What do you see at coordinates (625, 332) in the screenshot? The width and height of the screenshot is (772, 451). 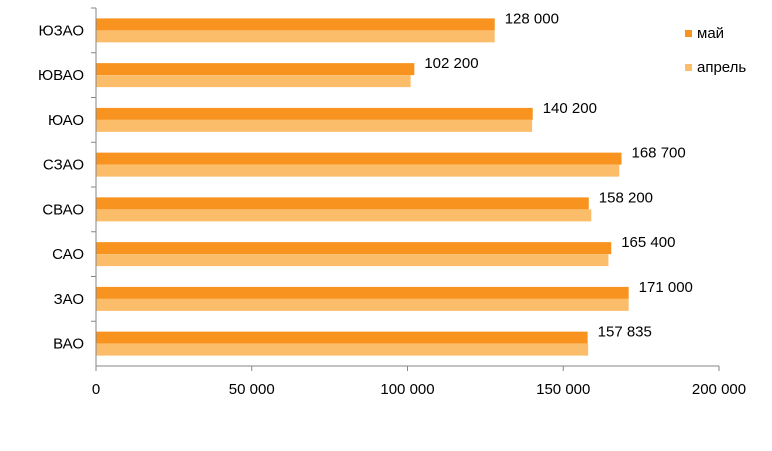 I see `data-label: 157 835` at bounding box center [625, 332].